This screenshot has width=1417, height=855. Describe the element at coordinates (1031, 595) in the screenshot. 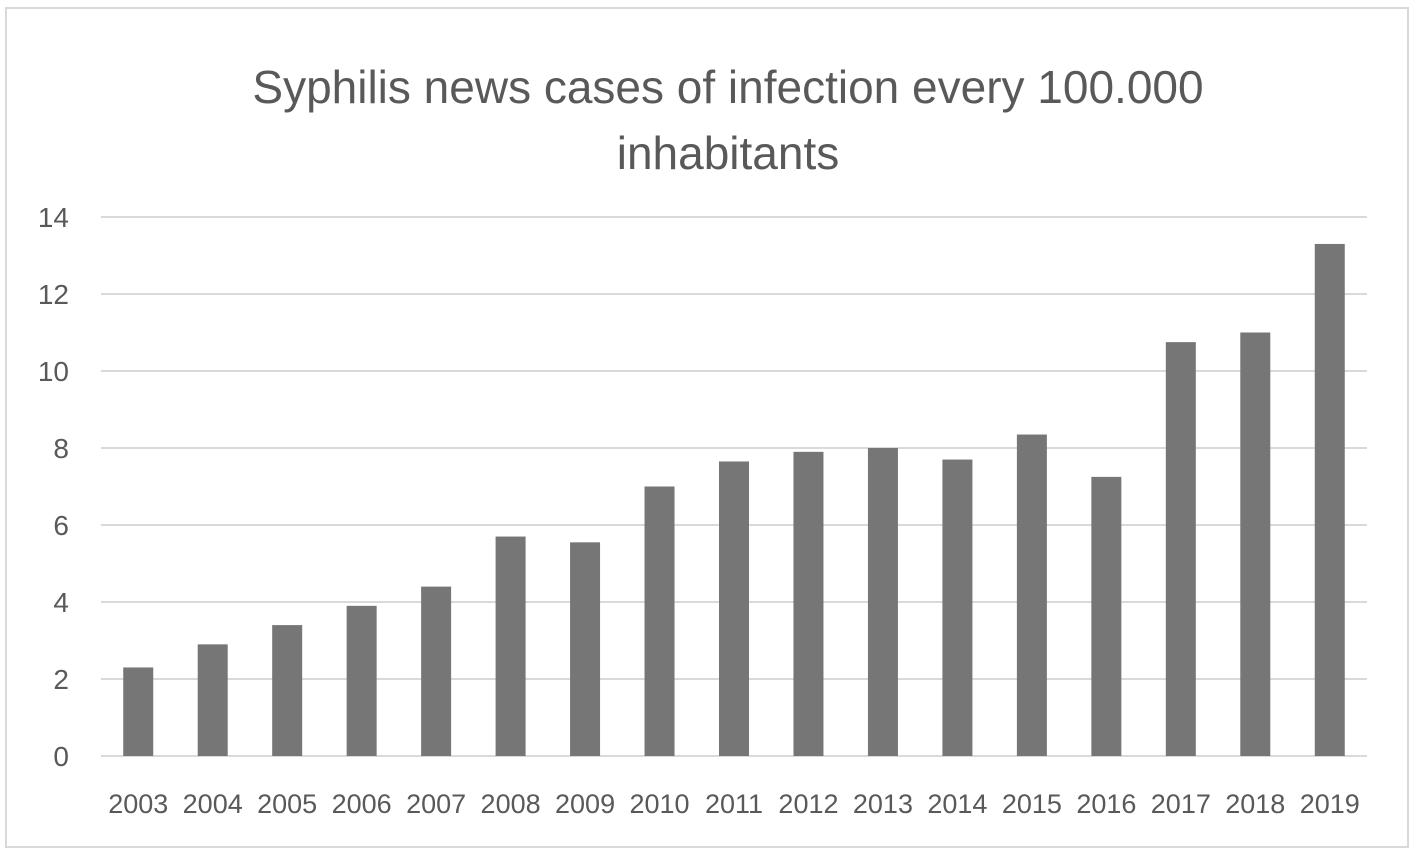

I see `bar-2015` at that location.